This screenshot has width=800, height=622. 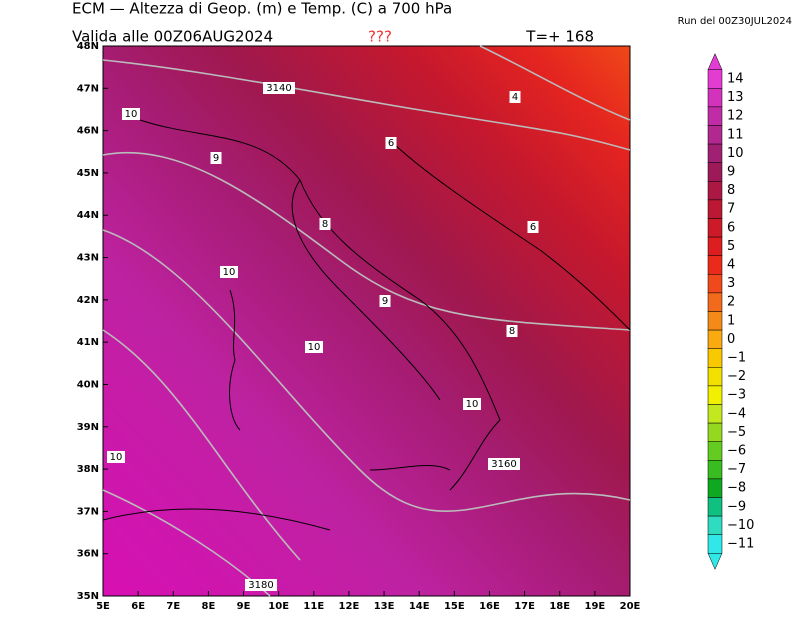 What do you see at coordinates (731, 209) in the screenshot?
I see `colorbar-label: 7` at bounding box center [731, 209].